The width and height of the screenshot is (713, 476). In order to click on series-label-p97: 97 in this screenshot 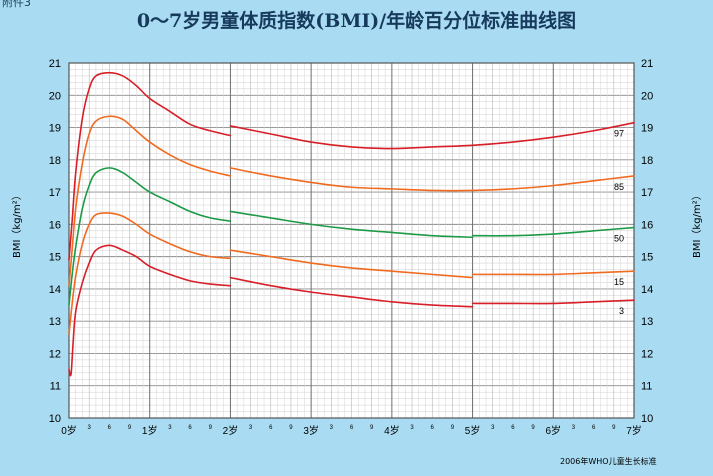, I will do `click(619, 134)`.